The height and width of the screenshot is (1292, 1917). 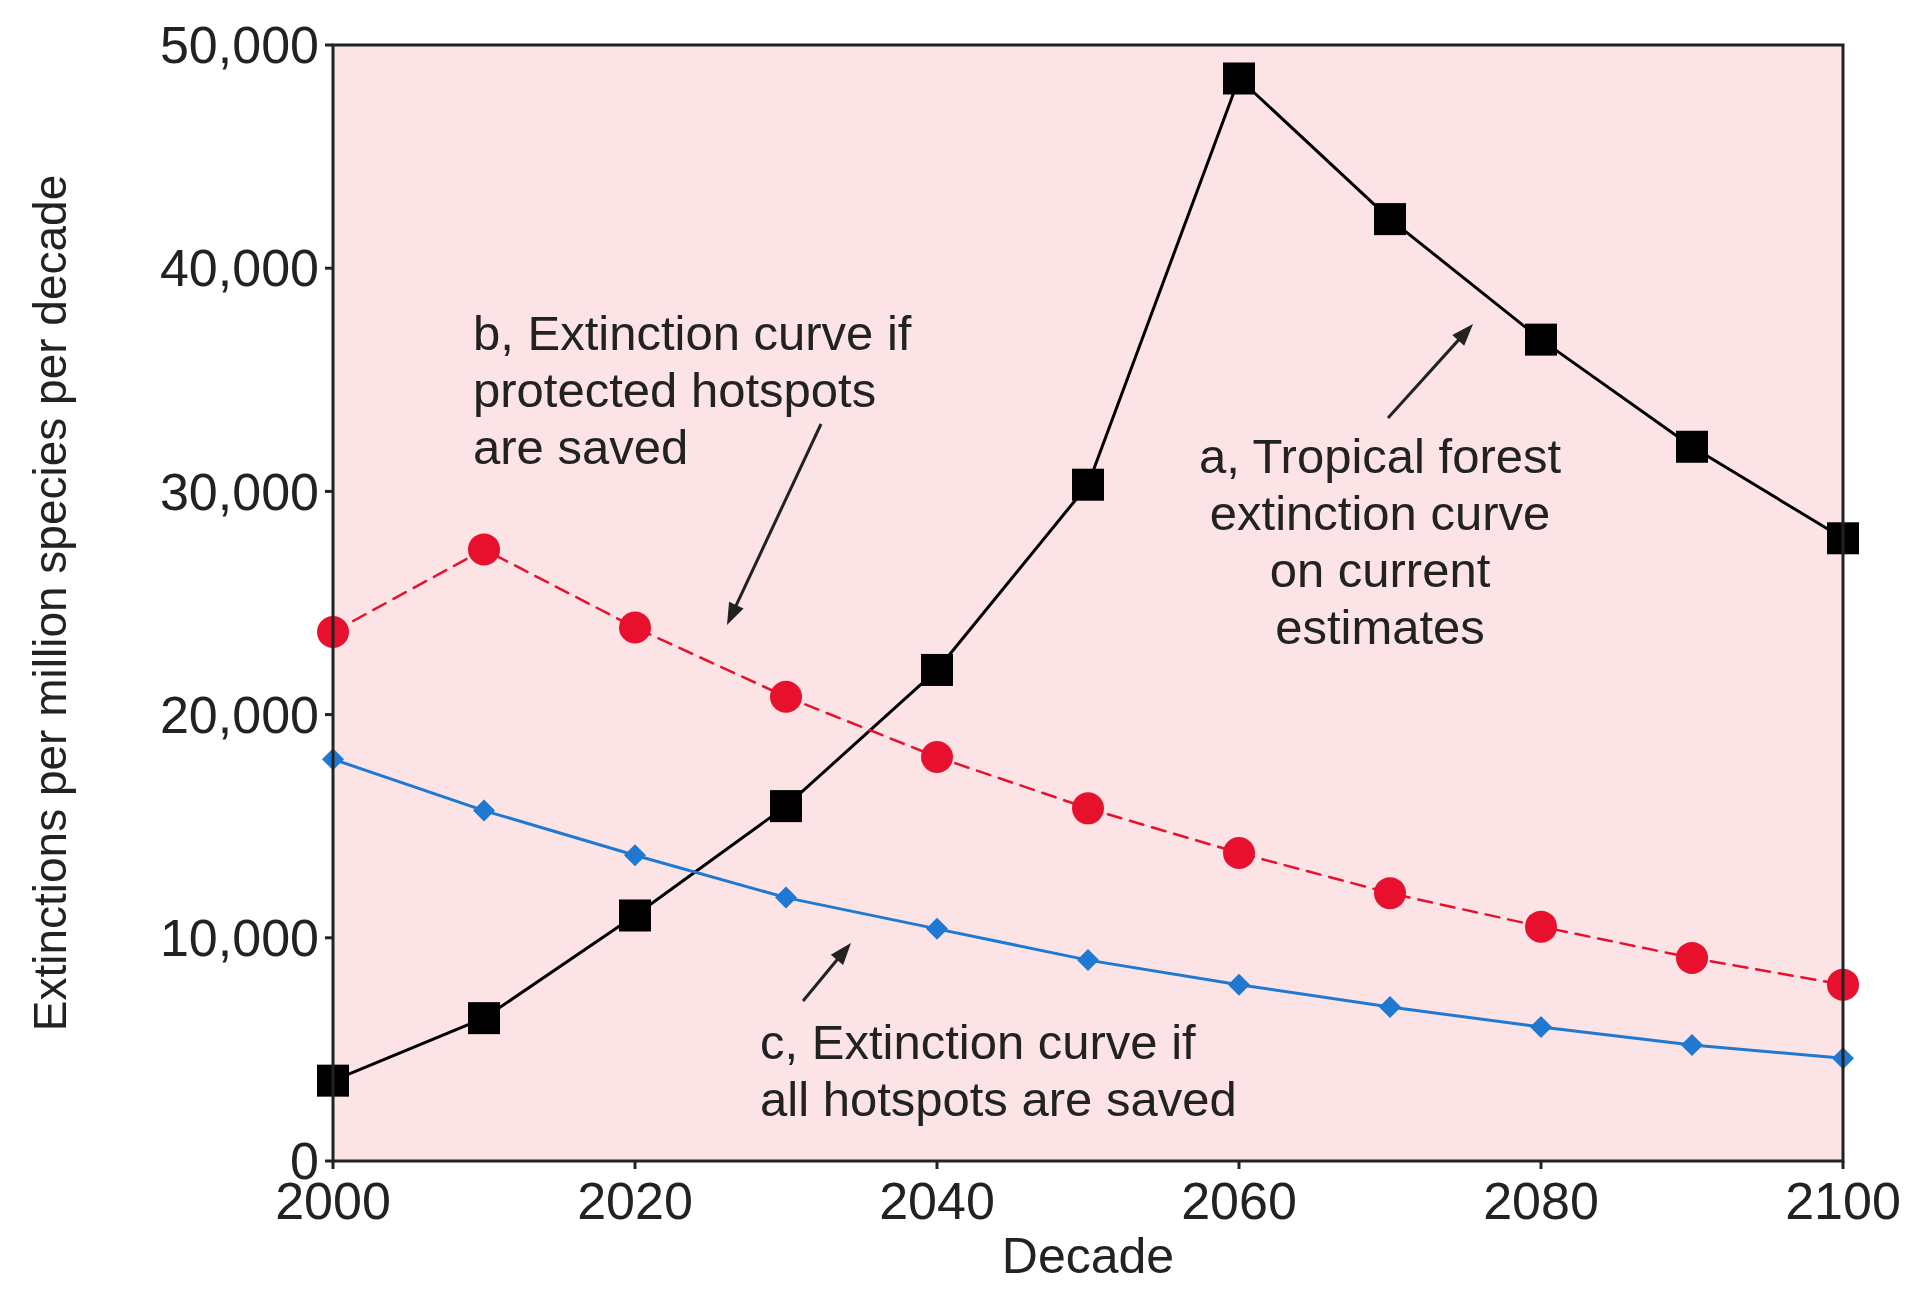 I want to click on x-tick-label: 2100, so click(x=1843, y=1201).